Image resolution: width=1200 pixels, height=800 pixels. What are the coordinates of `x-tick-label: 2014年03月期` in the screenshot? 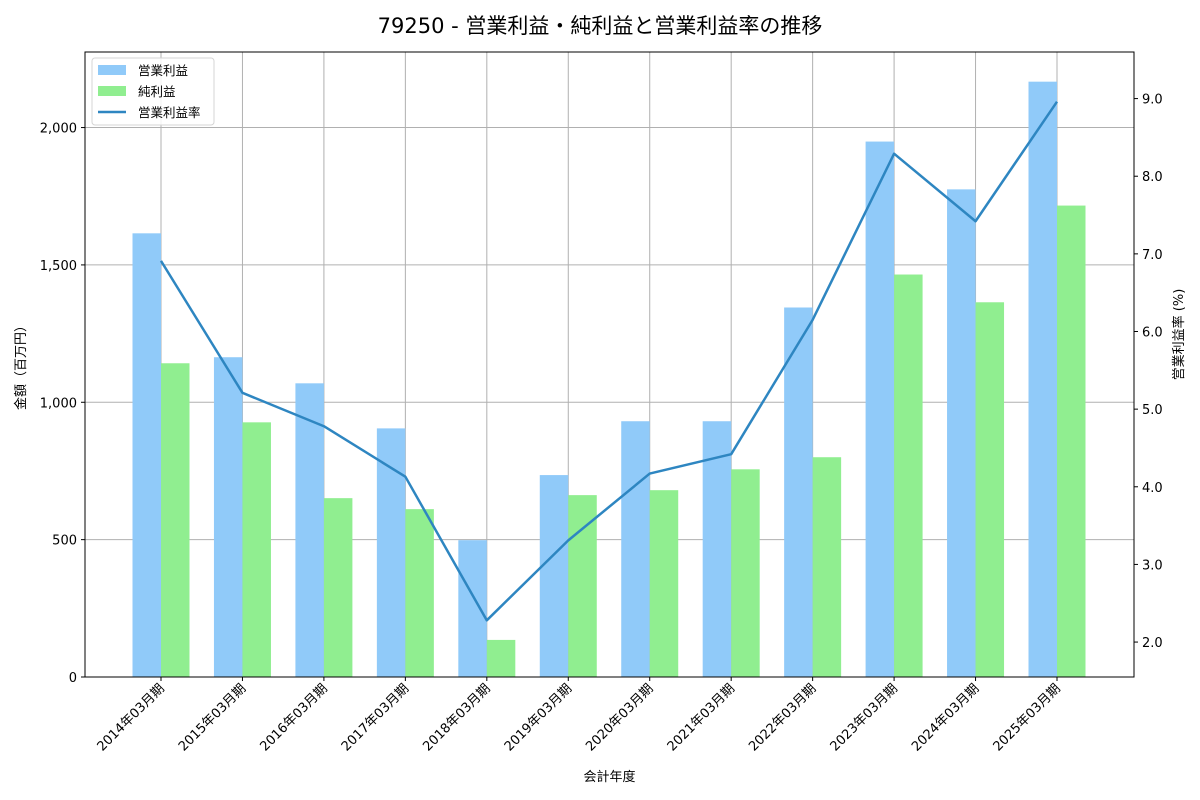 It's located at (131, 717).